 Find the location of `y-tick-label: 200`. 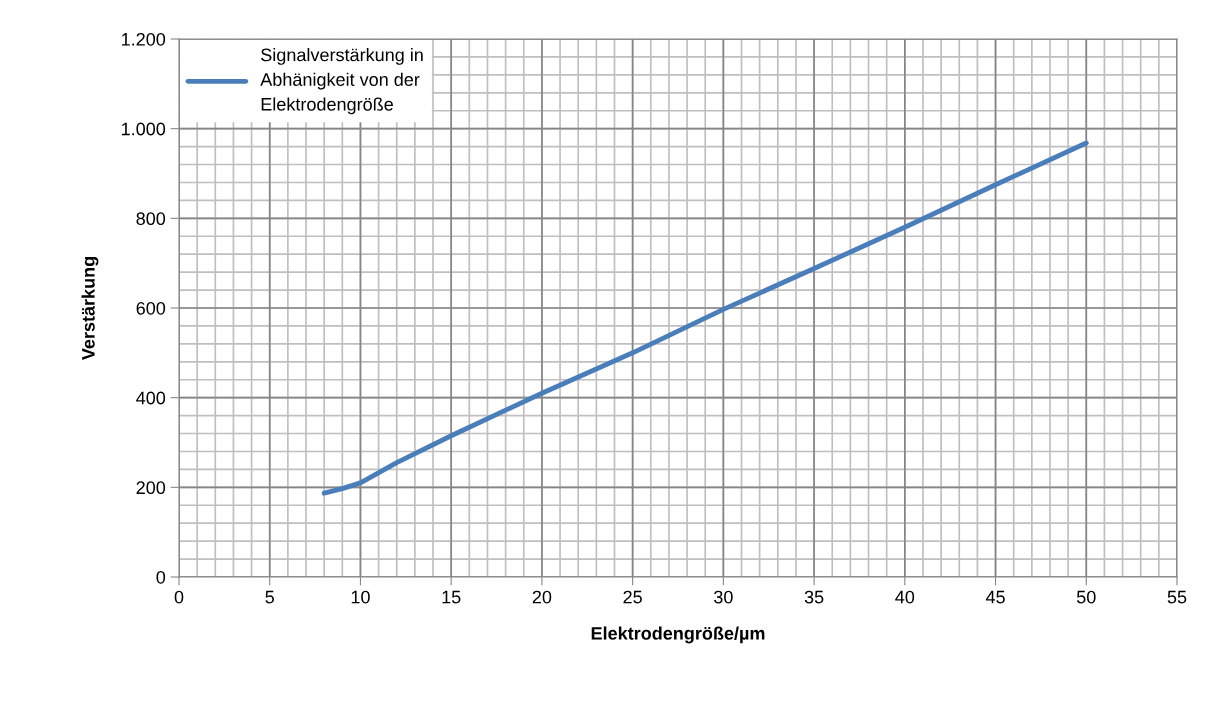

y-tick-label: 200 is located at coordinates (151, 488).